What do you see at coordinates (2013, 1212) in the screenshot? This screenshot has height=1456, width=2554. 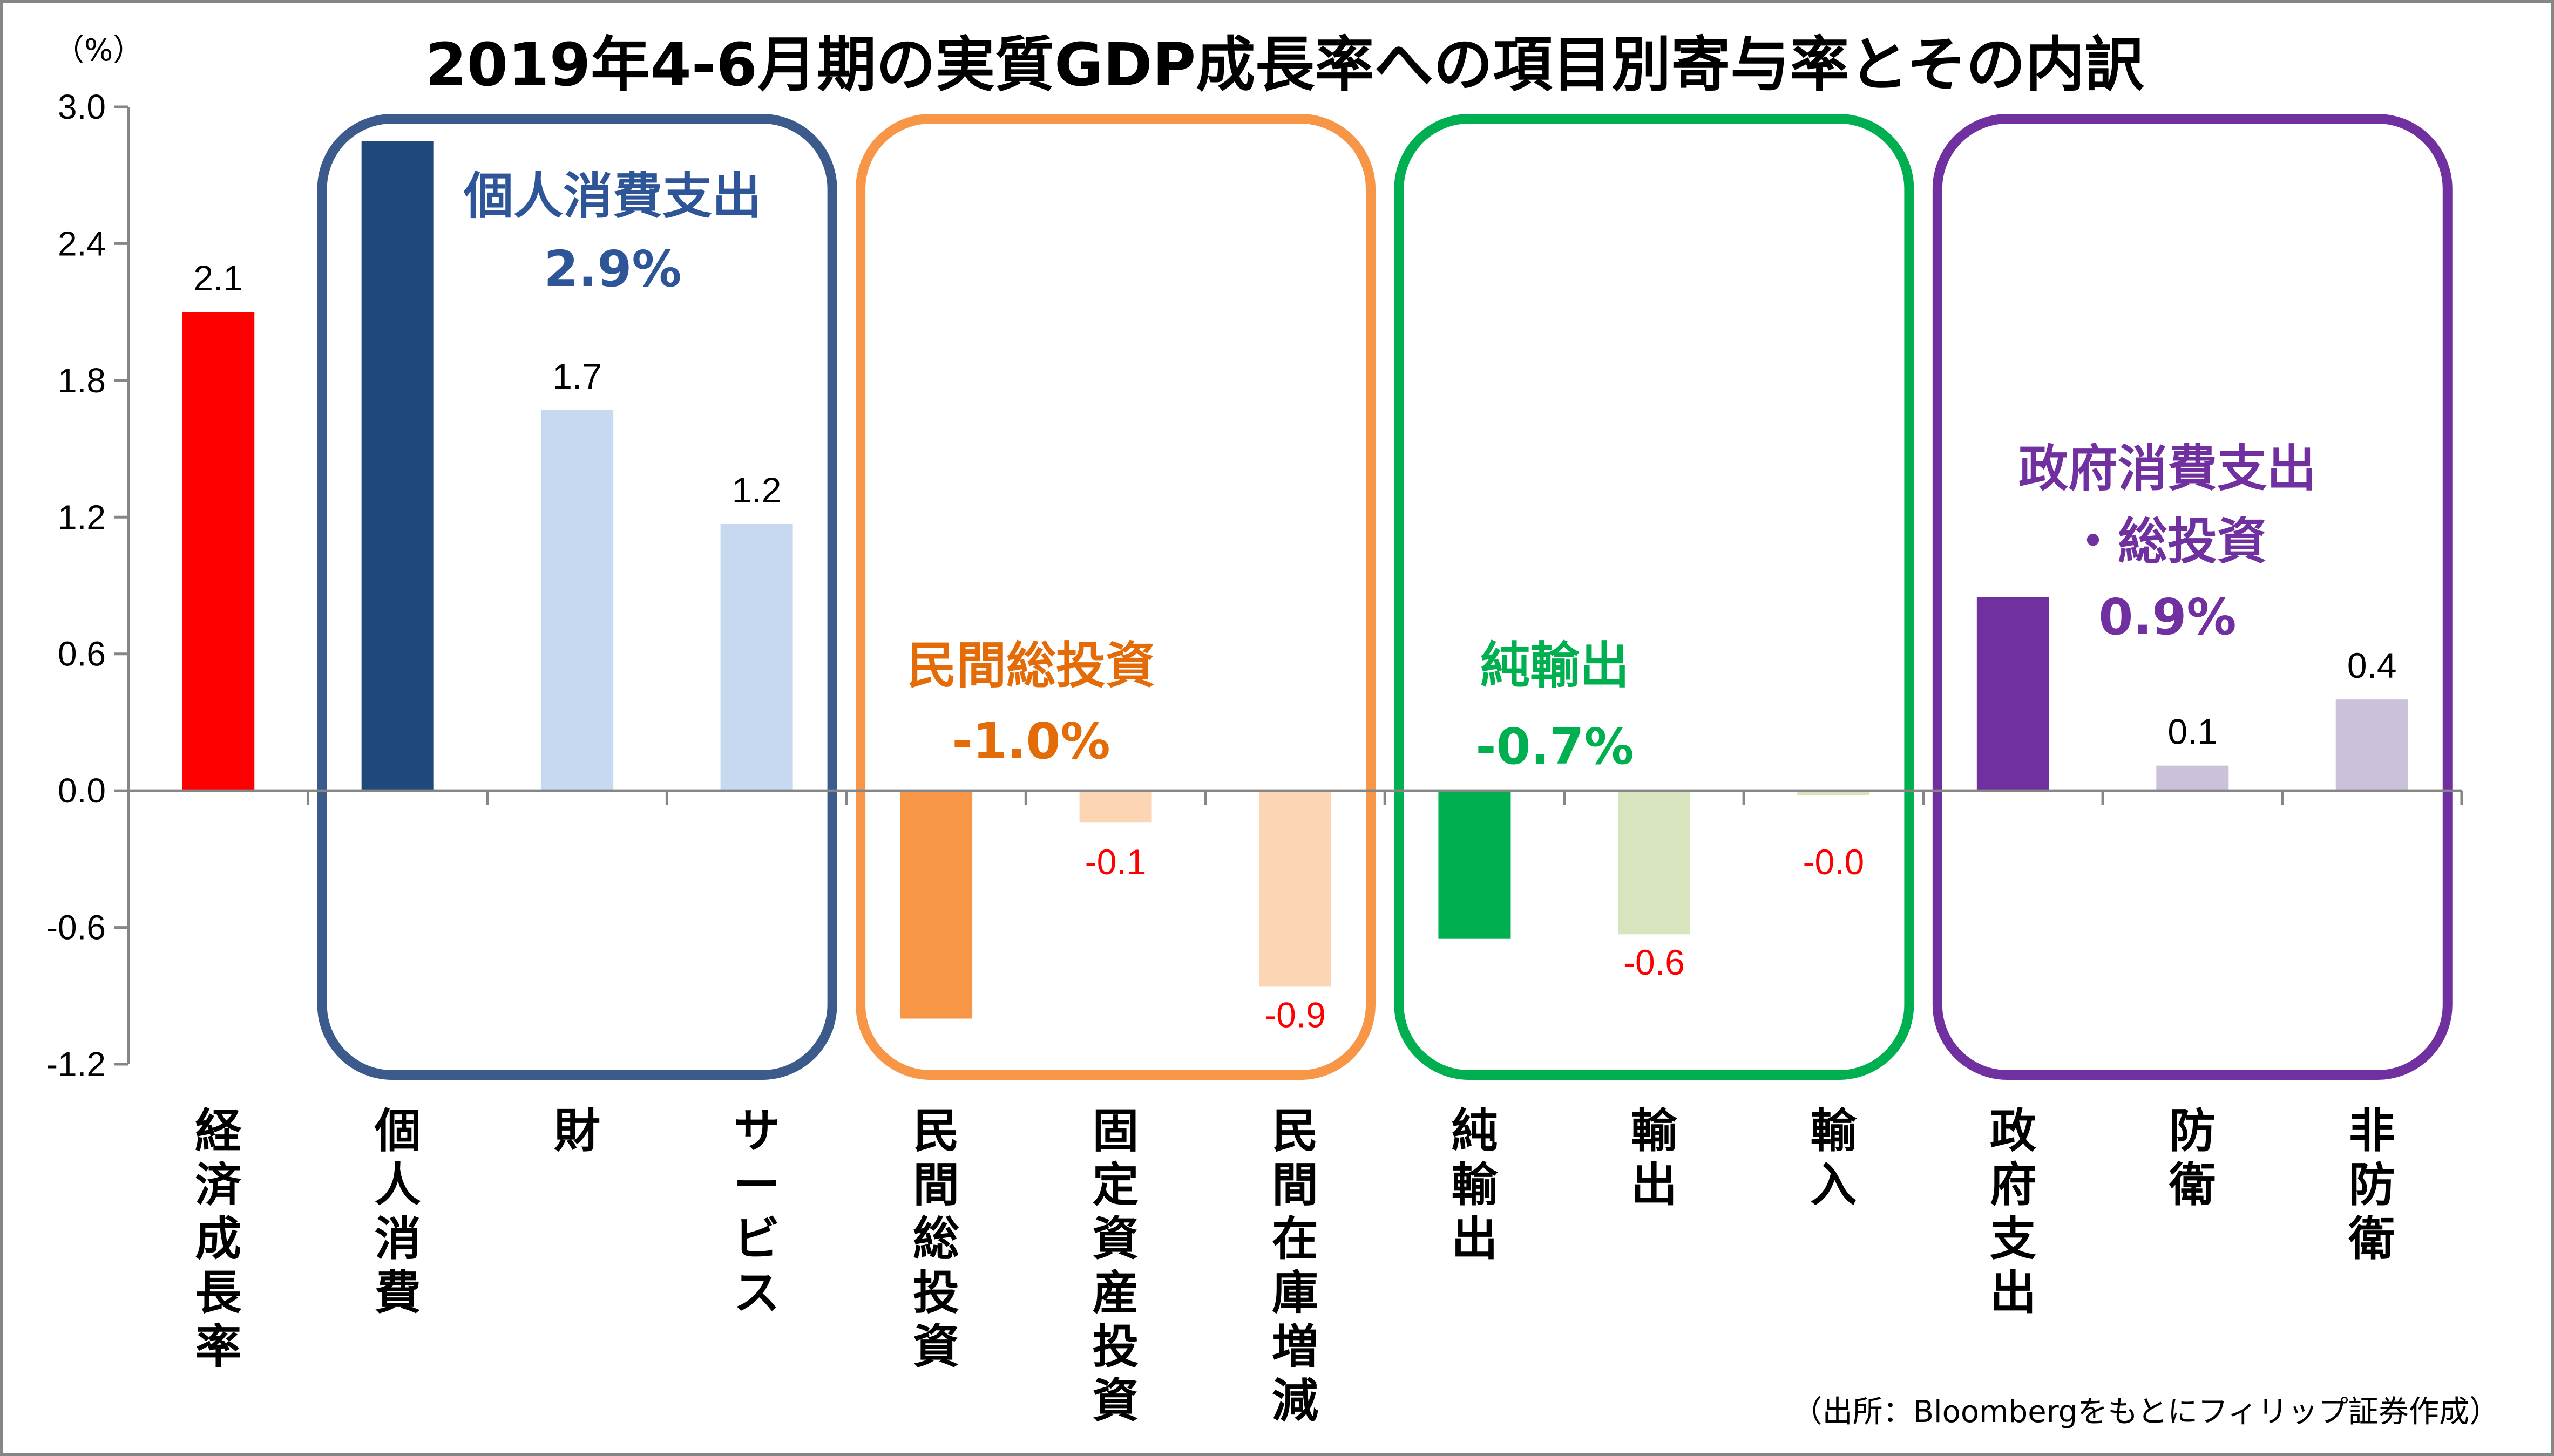 I see `category-label-10: 政府支出` at bounding box center [2013, 1212].